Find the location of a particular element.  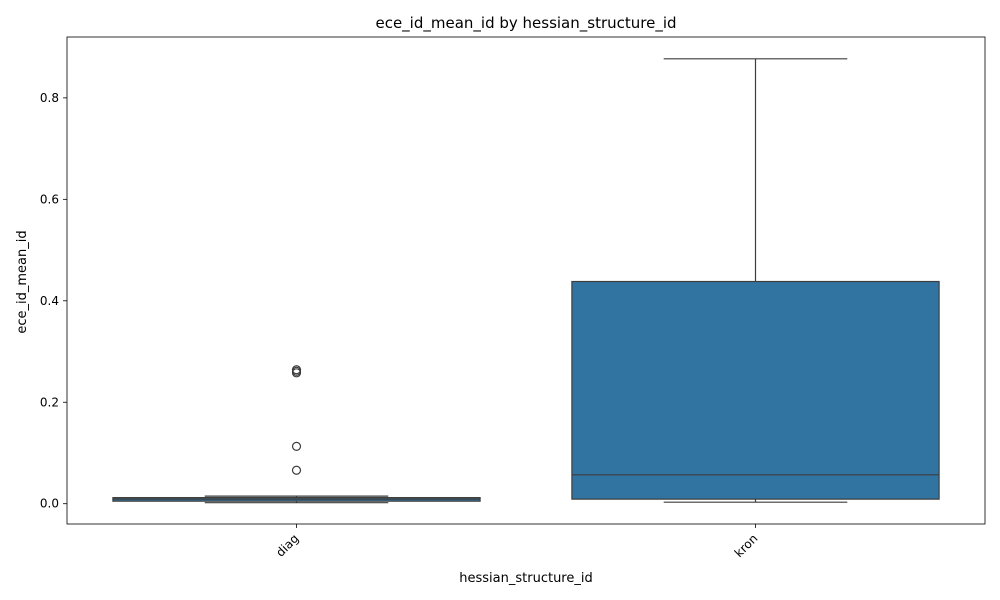

chart-title: ece_id_mean_id by hessian_structure_id is located at coordinates (525, 23).